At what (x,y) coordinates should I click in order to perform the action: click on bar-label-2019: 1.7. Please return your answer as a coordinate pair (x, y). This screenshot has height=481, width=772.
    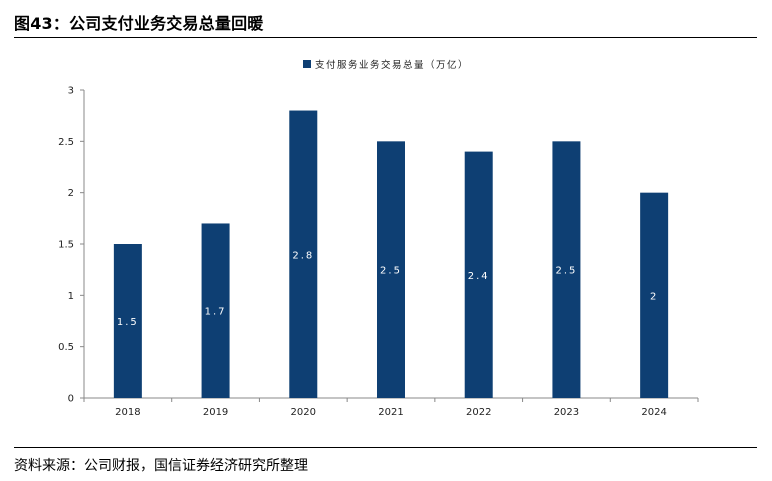
    Looking at the image, I should click on (216, 312).